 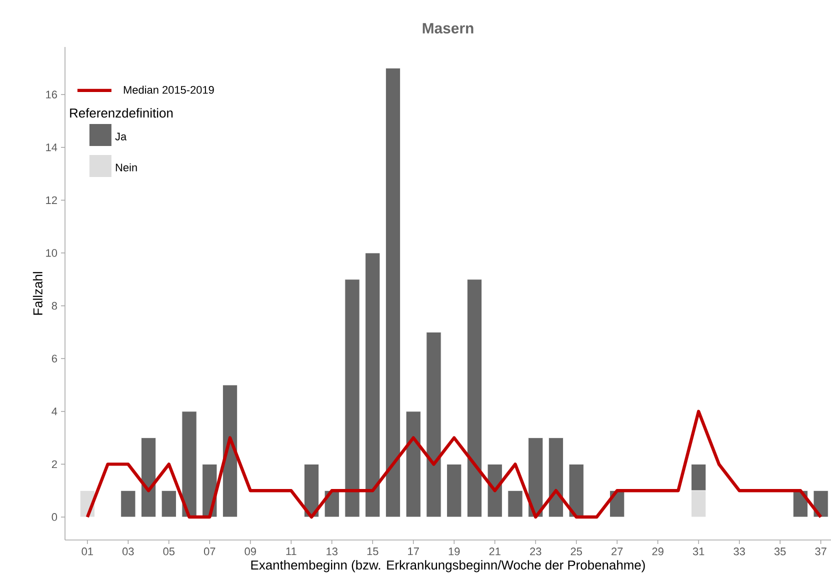 What do you see at coordinates (494, 552) in the screenshot?
I see `x-tick-label: 21` at bounding box center [494, 552].